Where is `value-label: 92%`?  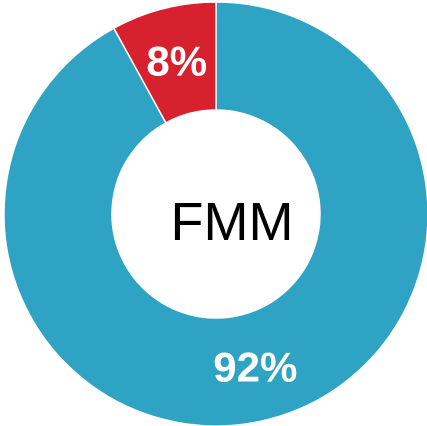
value-label: 92% is located at coordinates (255, 367).